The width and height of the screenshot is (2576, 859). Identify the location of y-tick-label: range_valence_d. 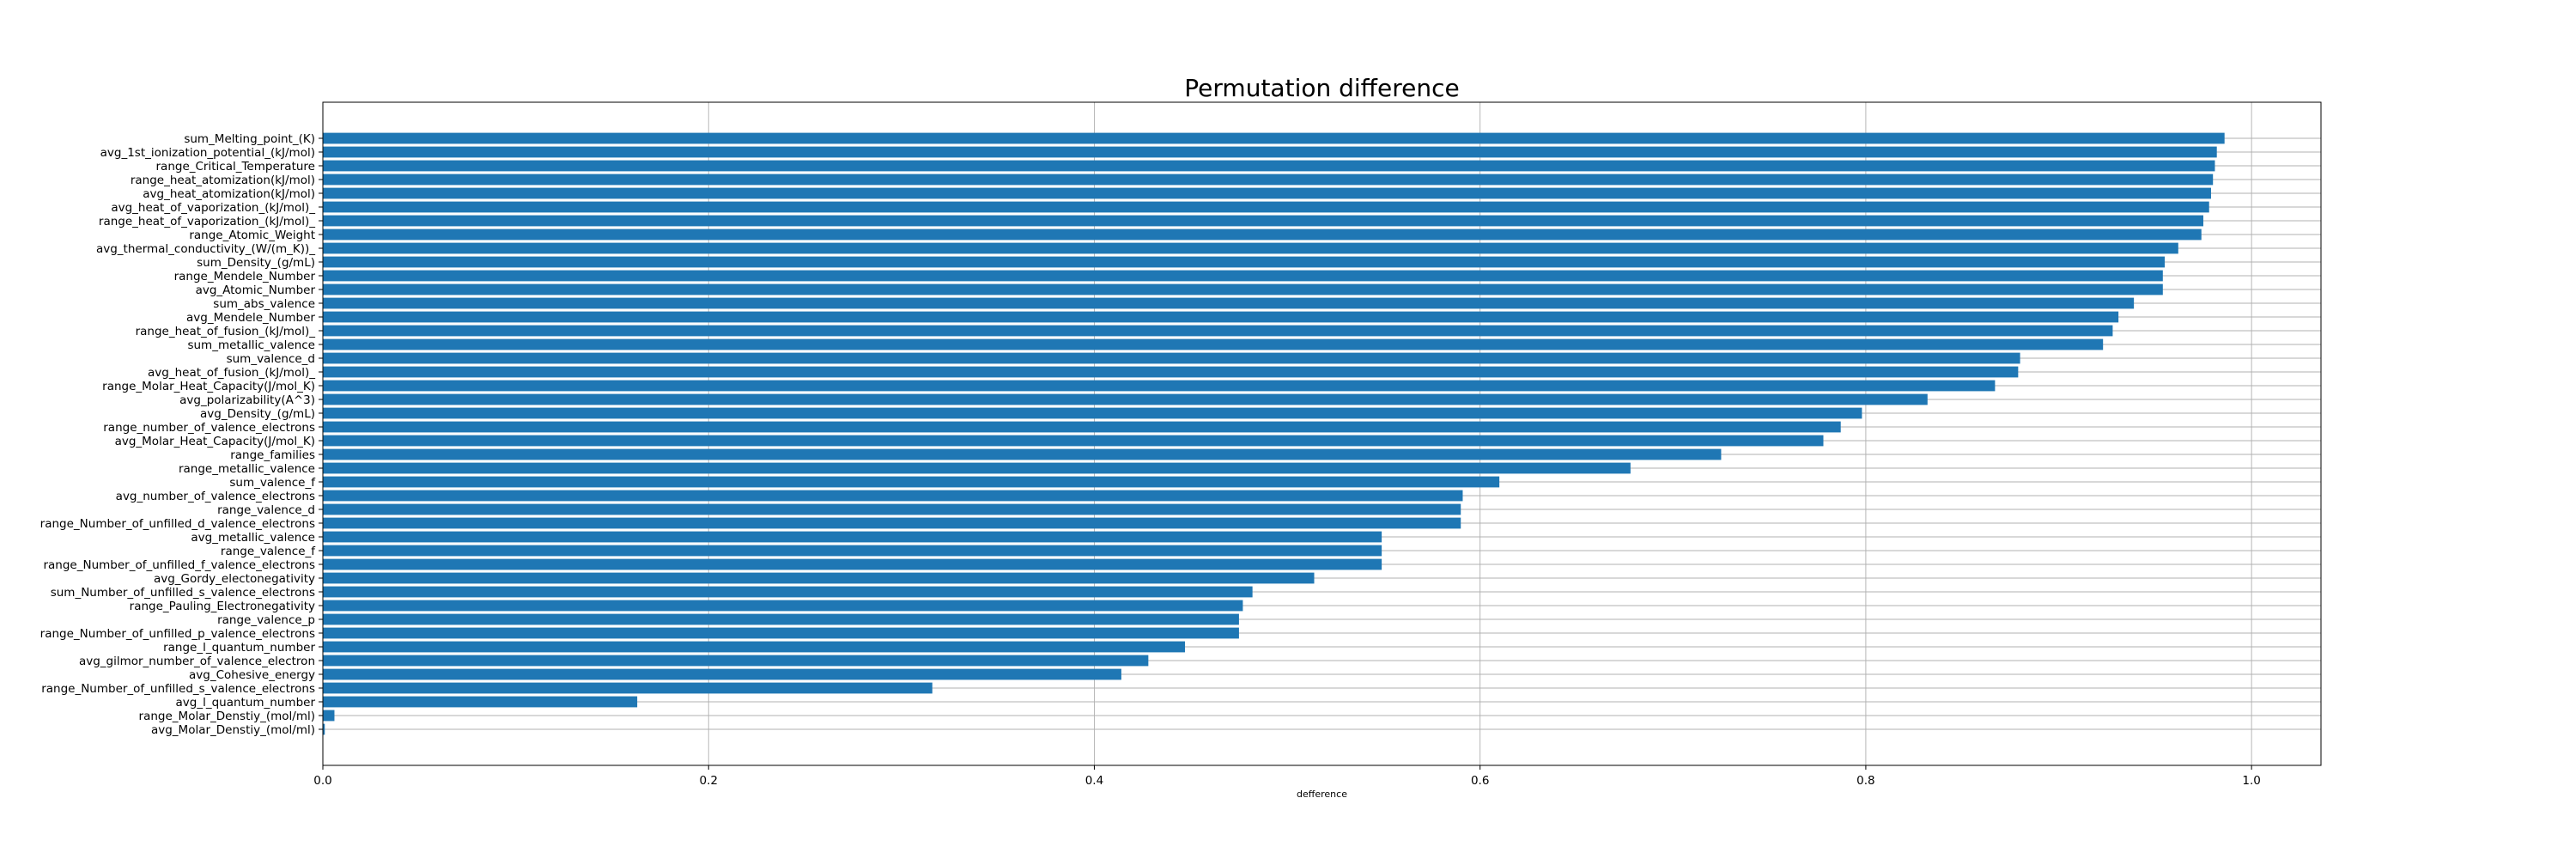
(266, 510).